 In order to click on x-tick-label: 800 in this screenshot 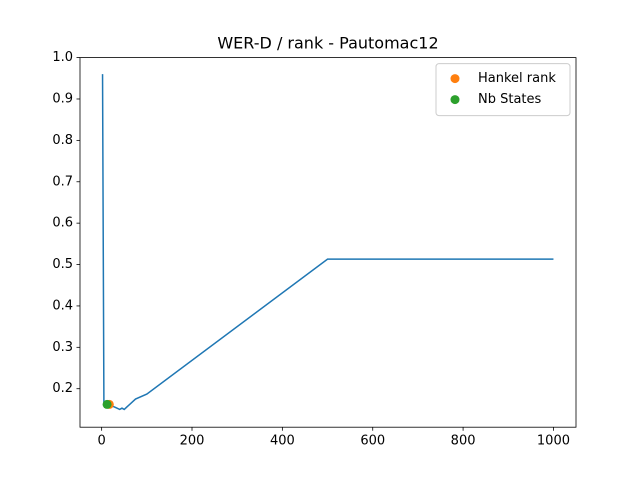, I will do `click(463, 441)`.